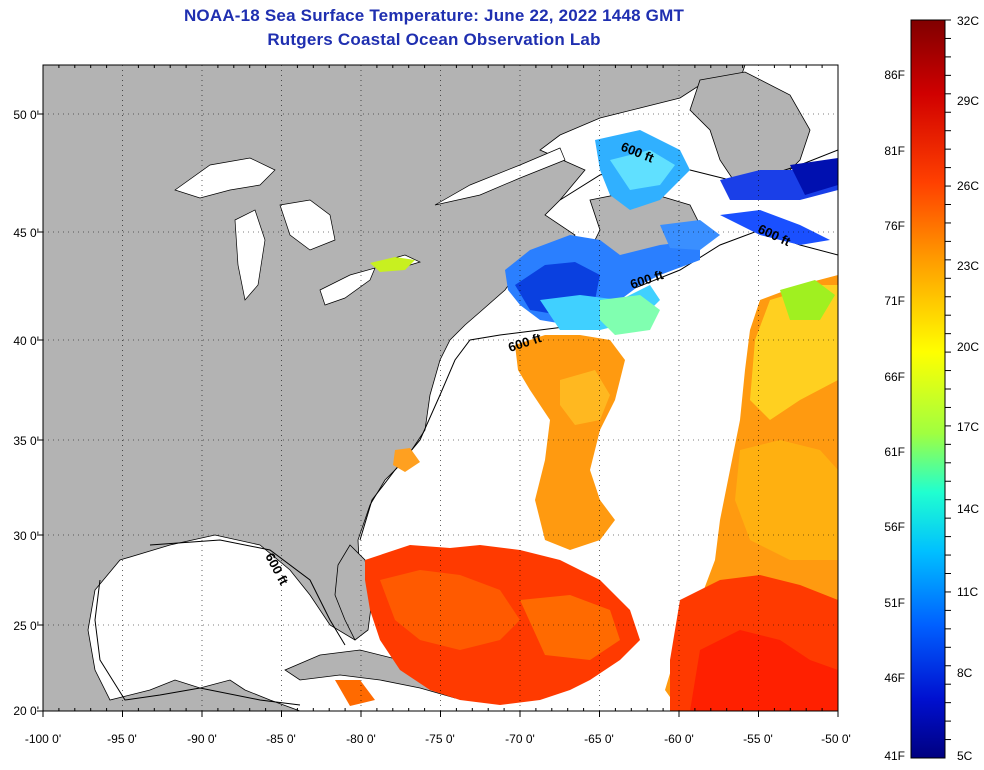 This screenshot has width=984, height=770. Describe the element at coordinates (202, 739) in the screenshot. I see `lon-label: -90 0'` at that location.